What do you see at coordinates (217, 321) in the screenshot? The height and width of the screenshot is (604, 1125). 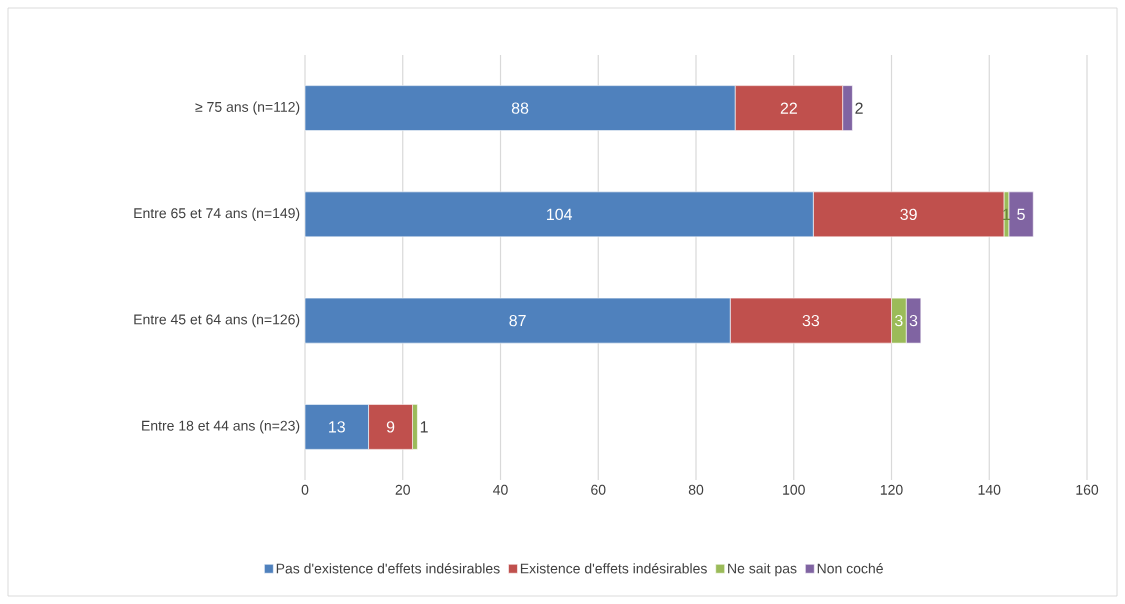 I see `y-tick-label: Entre 45 et 64 ans (n=126)` at bounding box center [217, 321].